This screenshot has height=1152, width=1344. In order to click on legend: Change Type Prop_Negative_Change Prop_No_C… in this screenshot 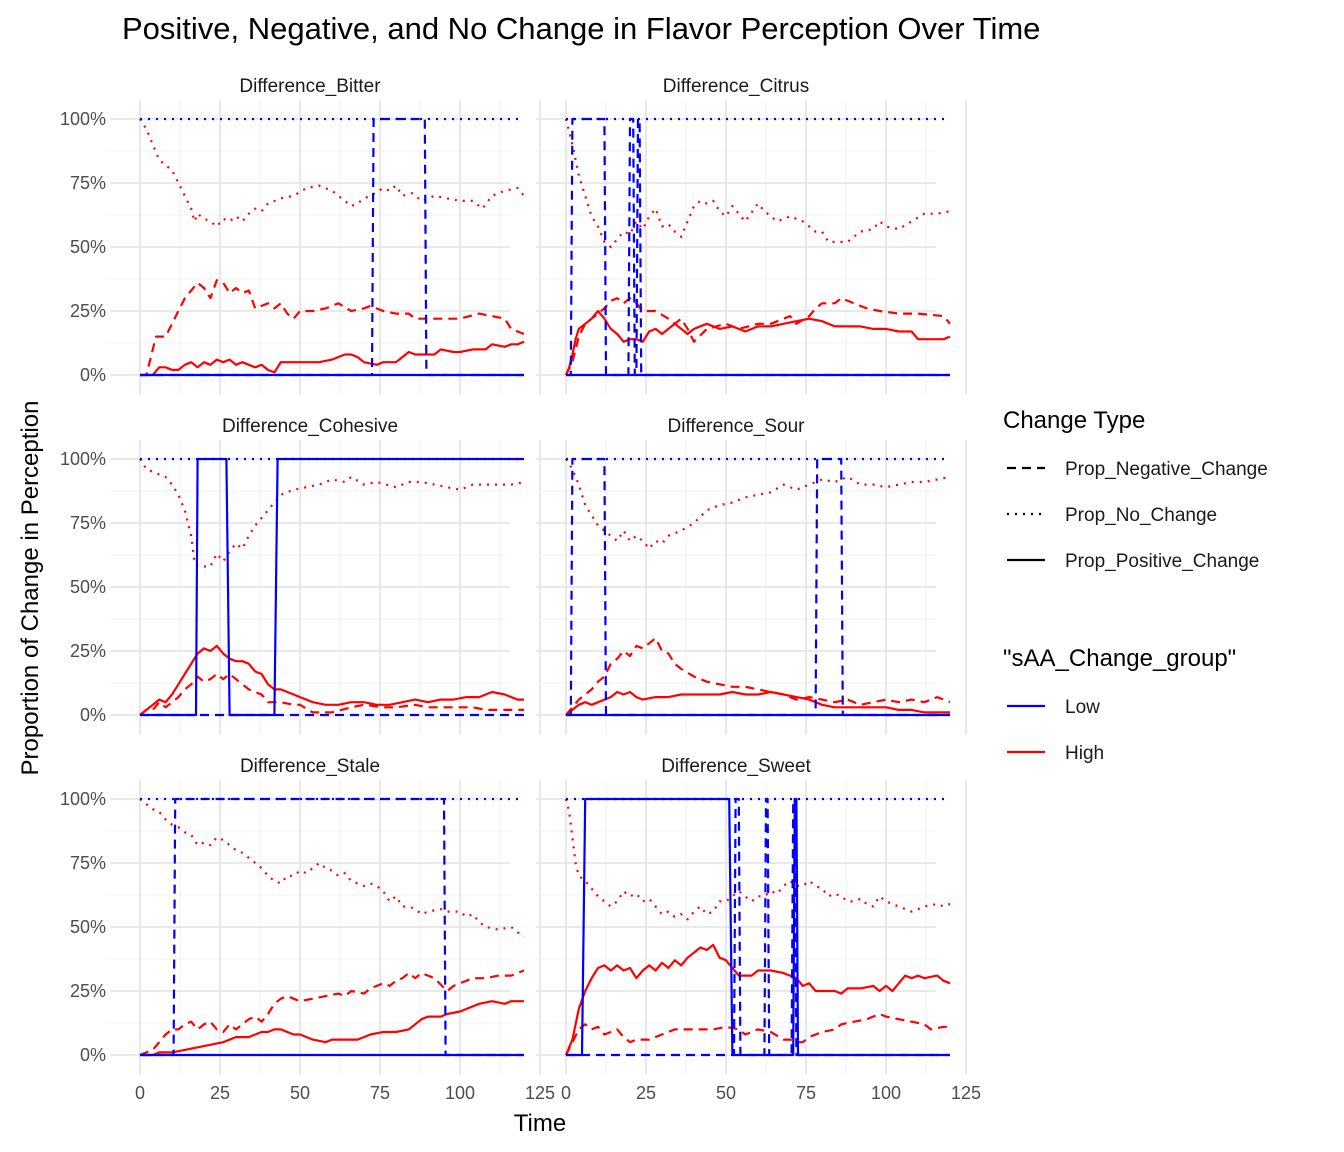, I will do `click(1135, 585)`.